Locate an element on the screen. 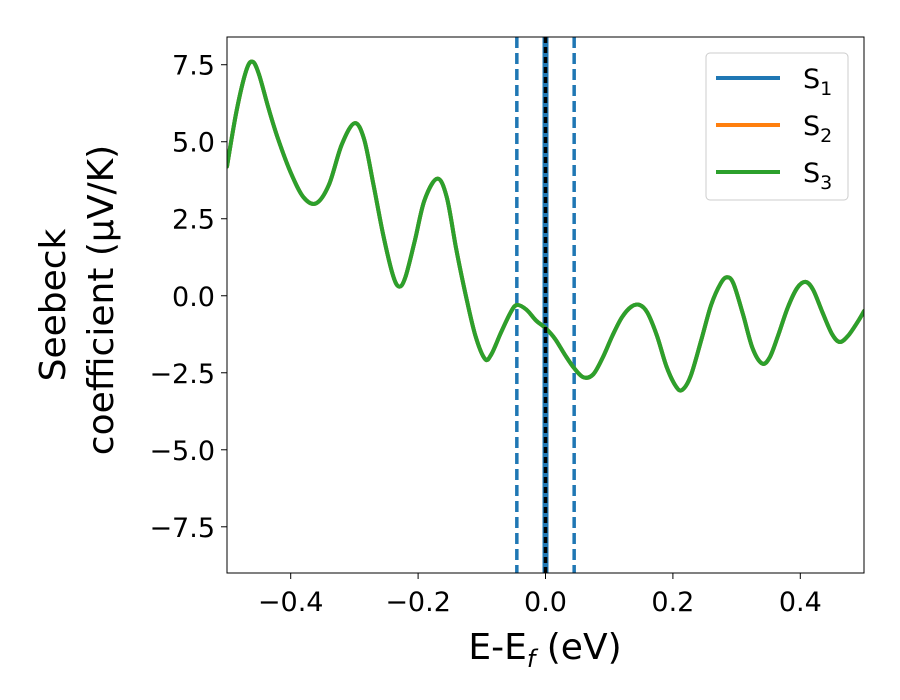 The height and width of the screenshot is (700, 900). x-axis-ticks: −0.4 −0.2 0.0 0.2 0.4 is located at coordinates (540, 595).